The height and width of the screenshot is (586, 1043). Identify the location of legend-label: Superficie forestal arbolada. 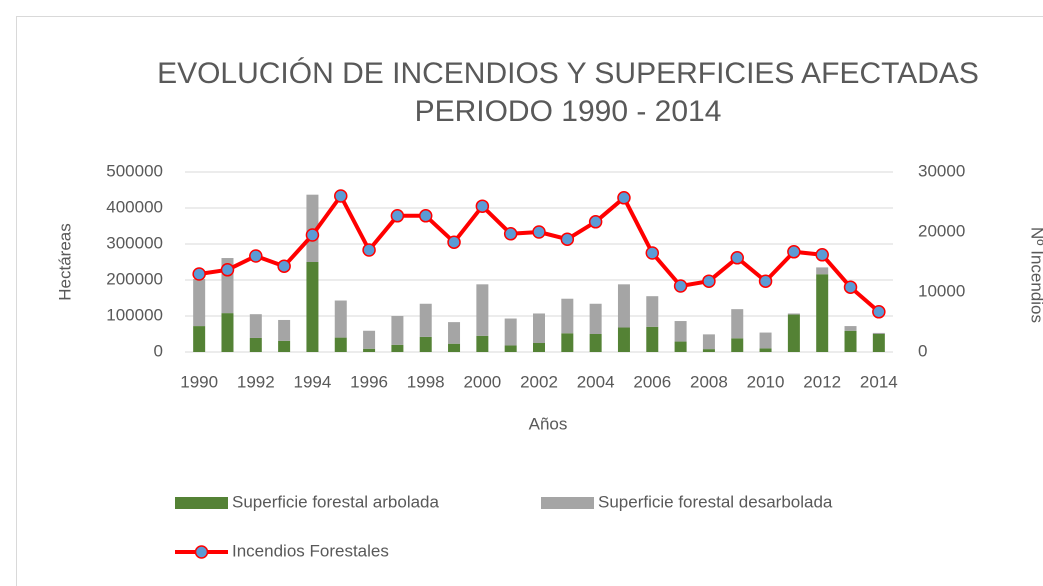
(336, 501).